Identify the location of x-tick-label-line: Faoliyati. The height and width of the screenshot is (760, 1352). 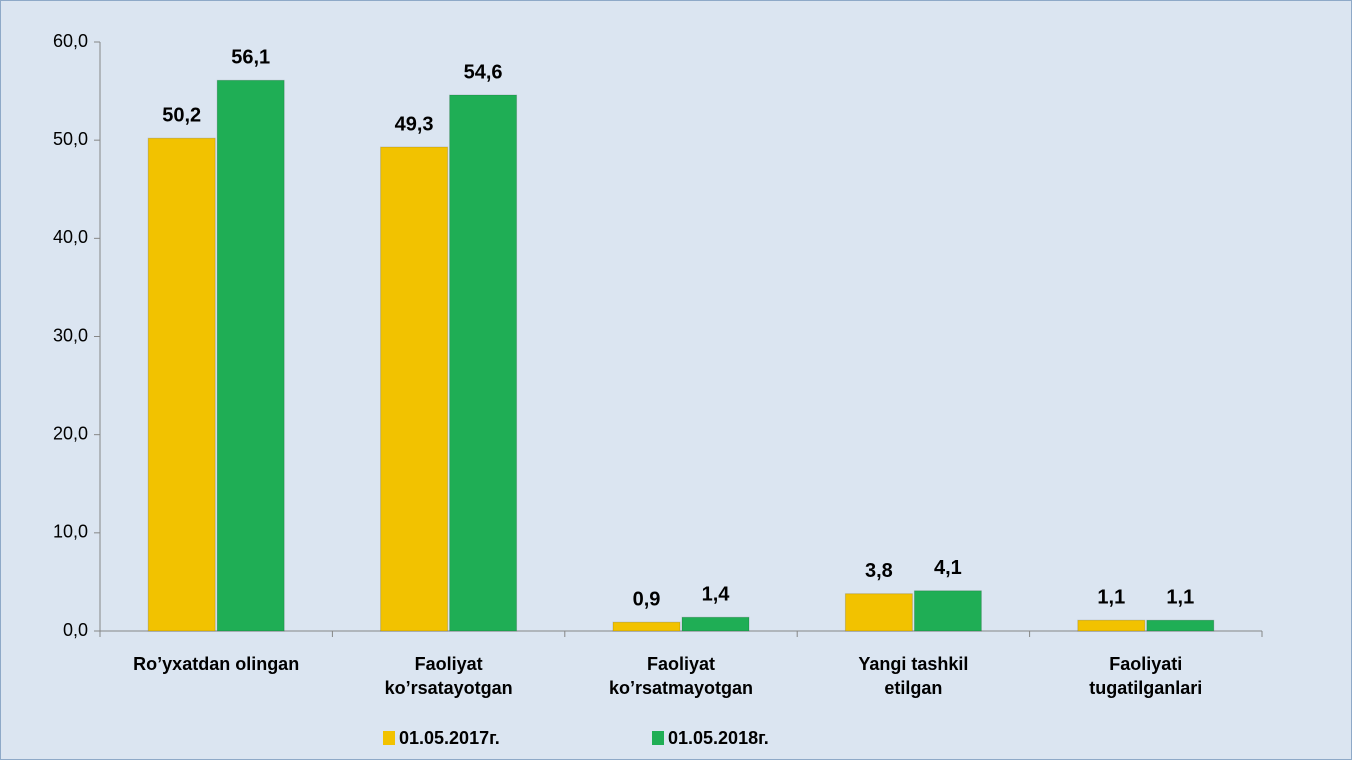
(1145, 664).